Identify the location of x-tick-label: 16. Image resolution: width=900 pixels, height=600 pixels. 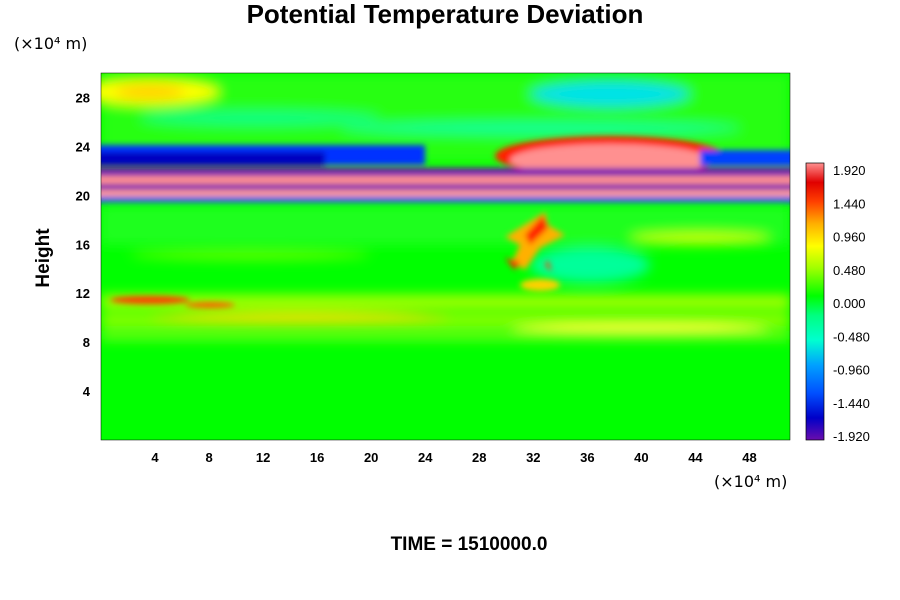
(317, 457).